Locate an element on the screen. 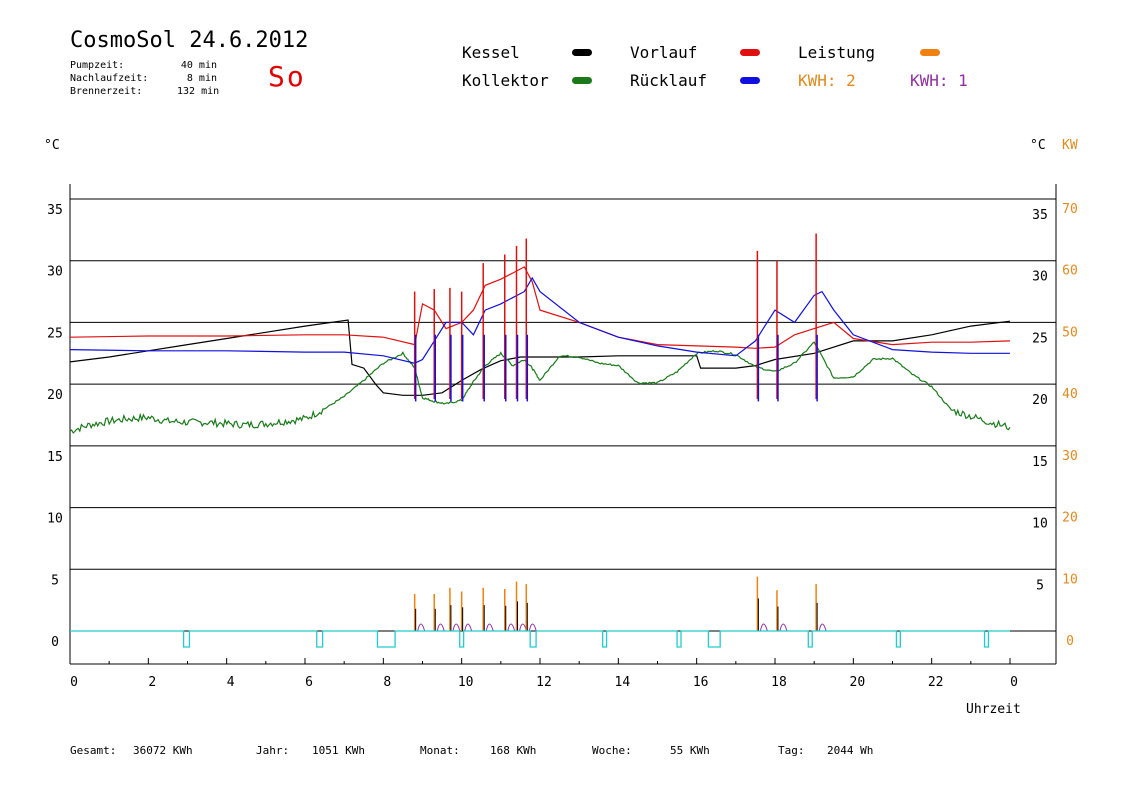 The image size is (1148, 812). y-left-label-15: 15 is located at coordinates (55, 457).